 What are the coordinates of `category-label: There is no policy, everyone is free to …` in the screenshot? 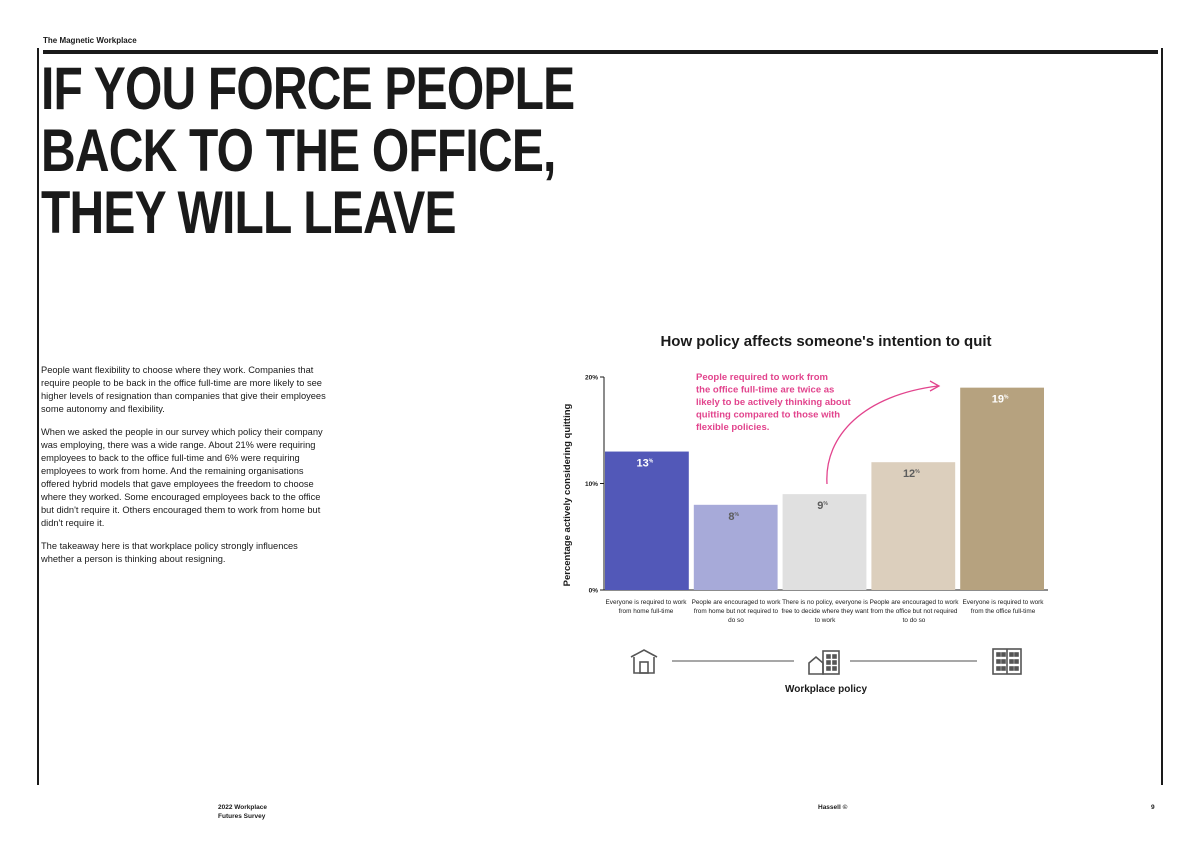 It's located at (825, 611).